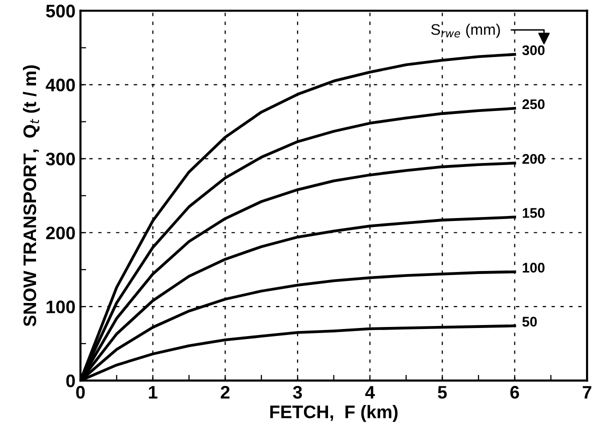 This screenshot has height=430, width=596. I want to click on legend-title: S$_{rwe}$ (mm), so click(465, 31).